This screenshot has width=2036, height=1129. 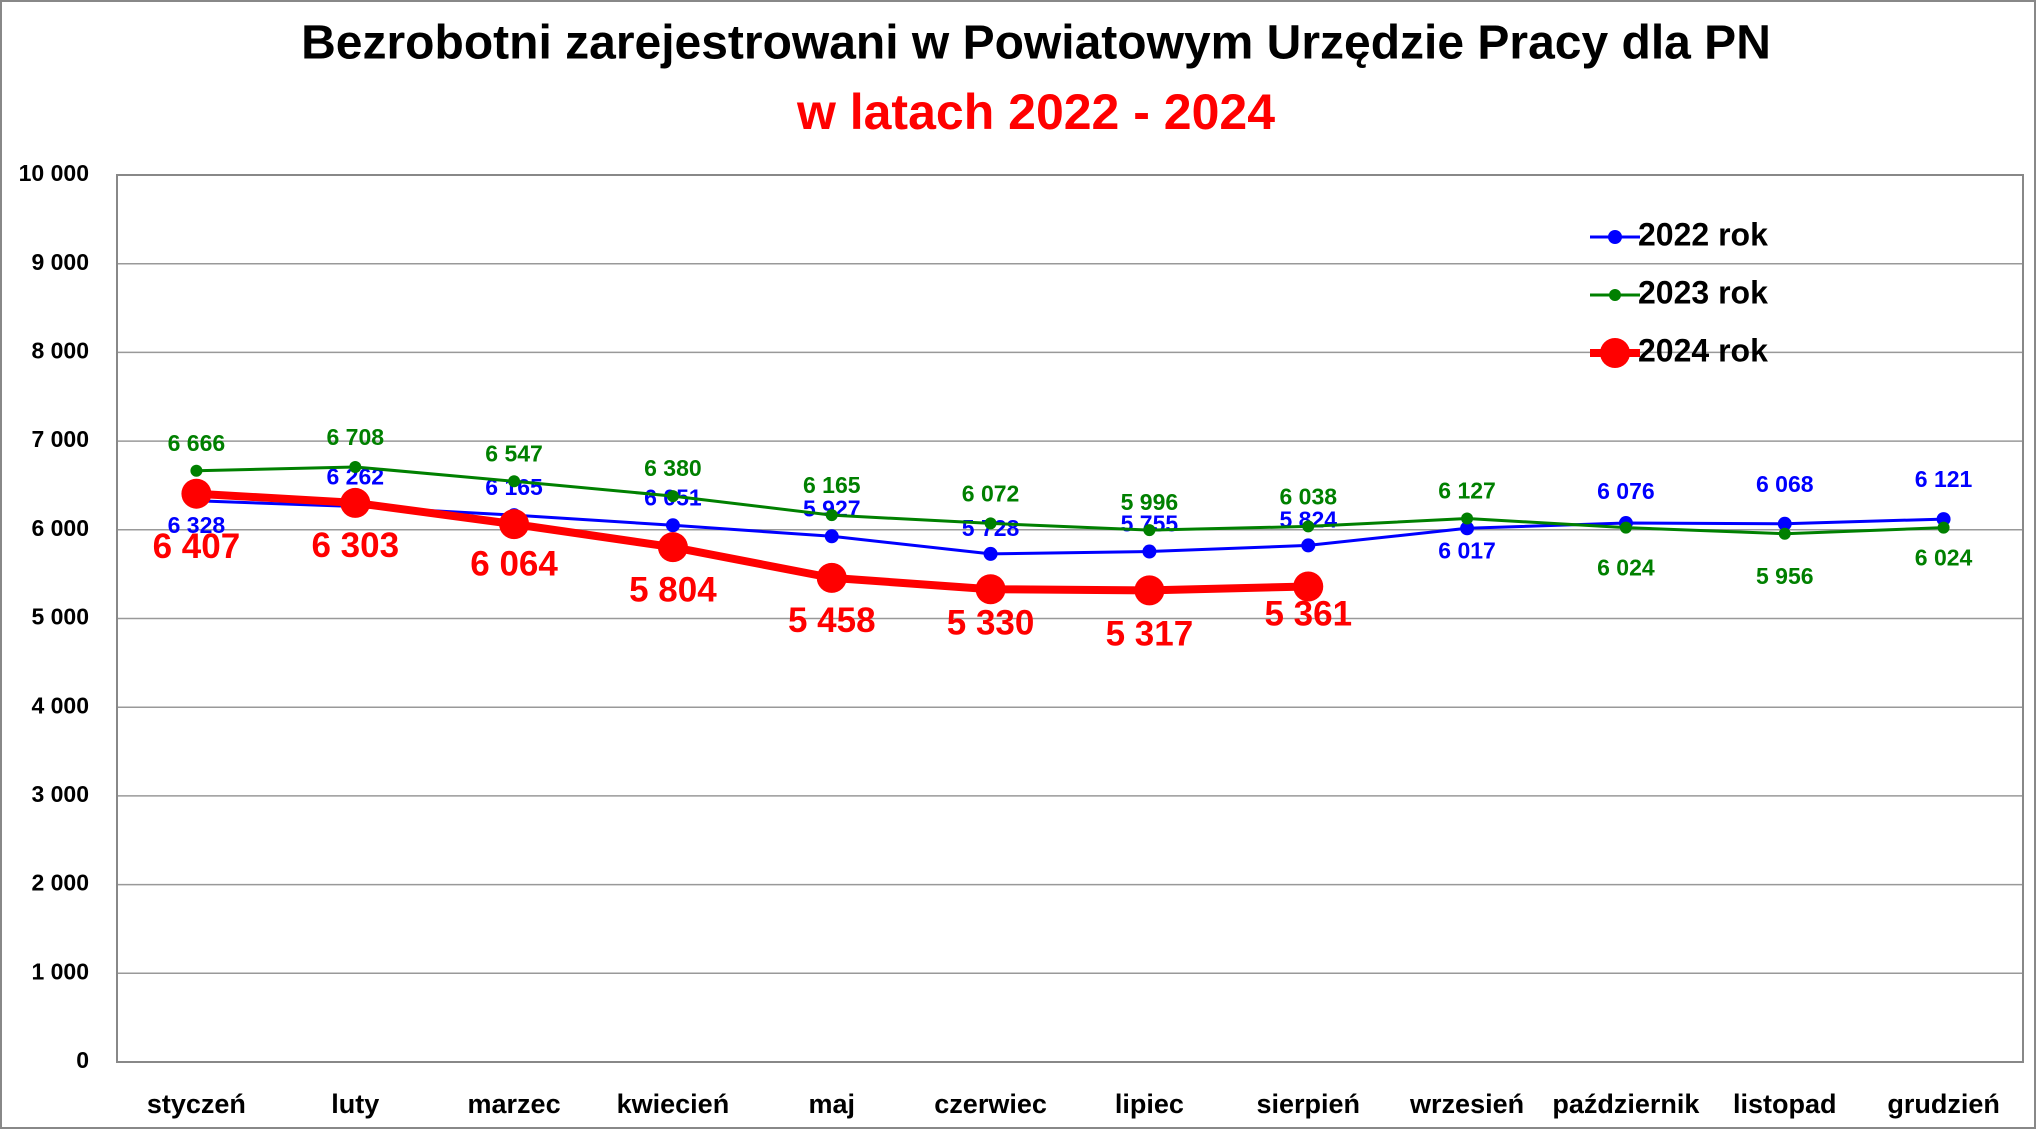 What do you see at coordinates (1943, 1104) in the screenshot?
I see `x-tick-label: grudzień` at bounding box center [1943, 1104].